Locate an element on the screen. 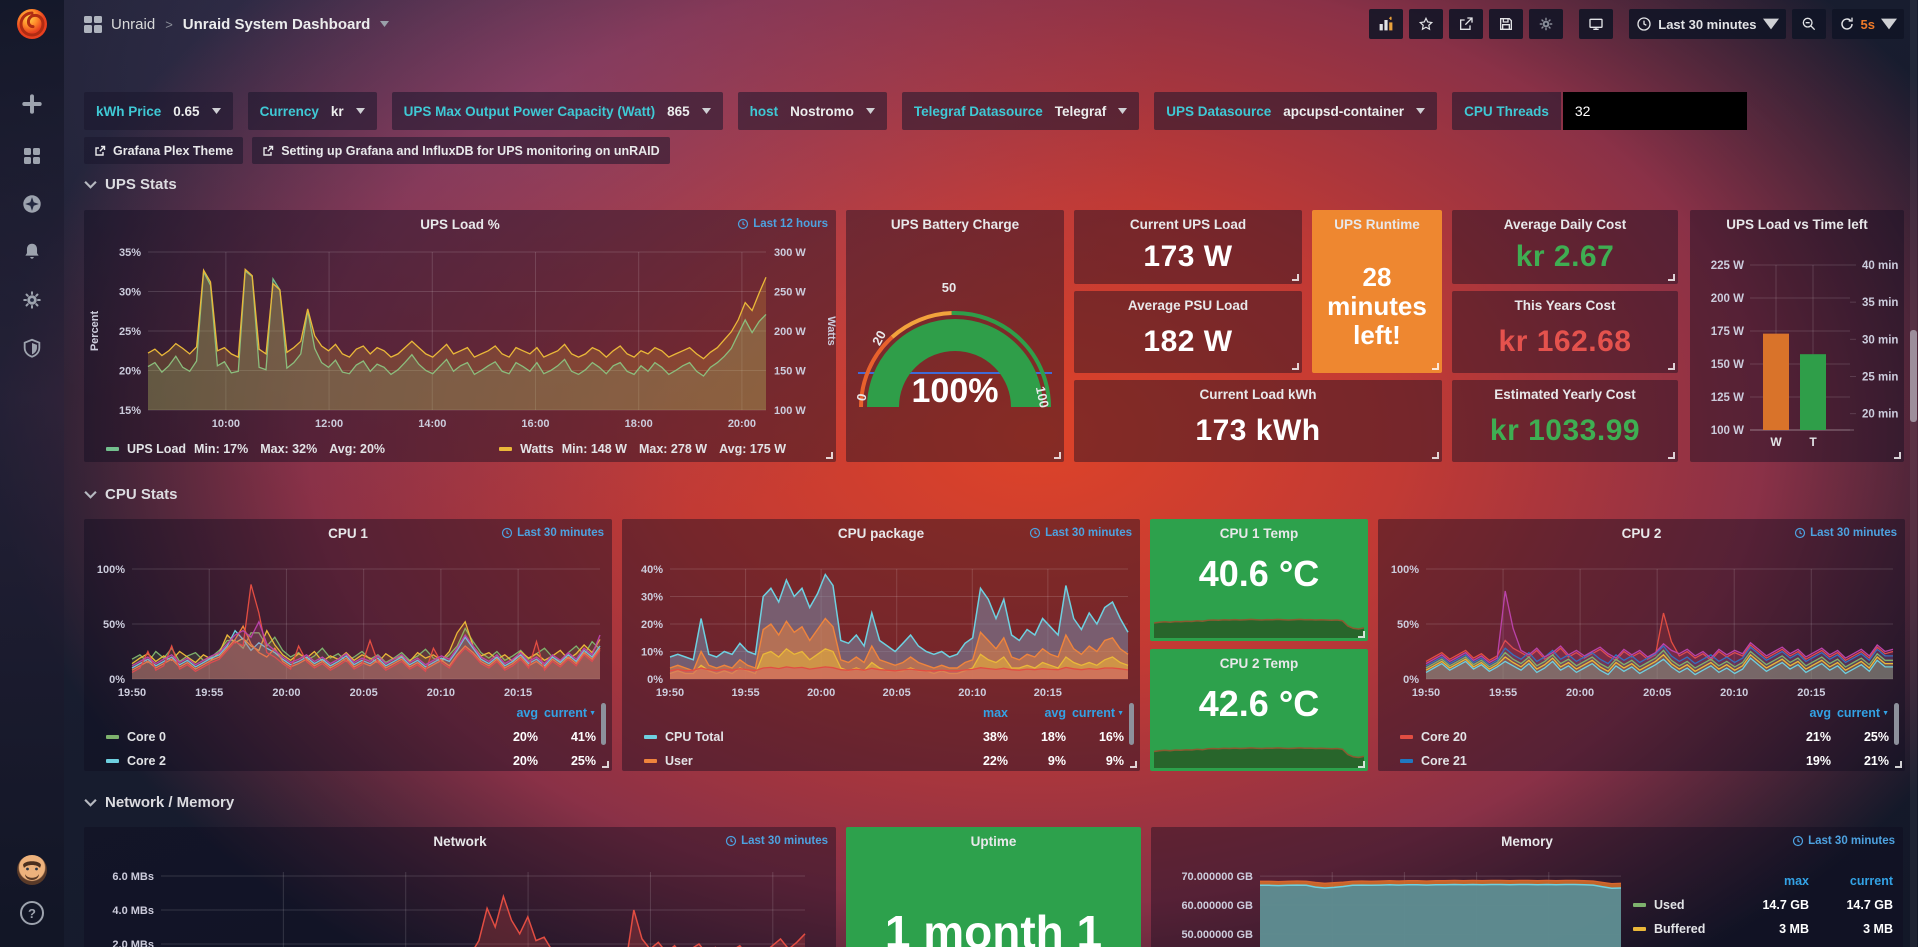 The width and height of the screenshot is (1918, 947). legend-item: UPS Load Min: 17% Max: 32% Avg: 20% is located at coordinates (245, 449).